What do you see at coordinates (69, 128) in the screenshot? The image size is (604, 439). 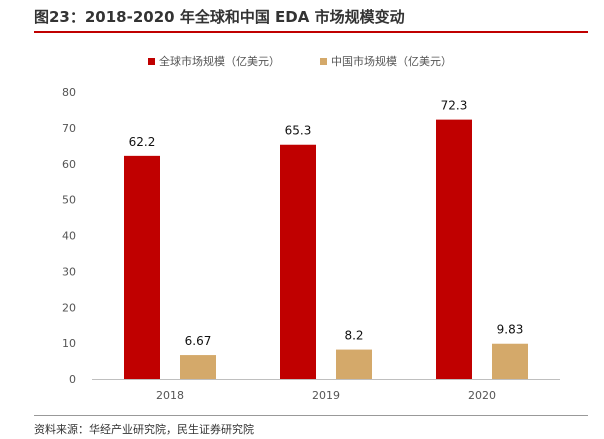 I see `y-tick-label: 70` at bounding box center [69, 128].